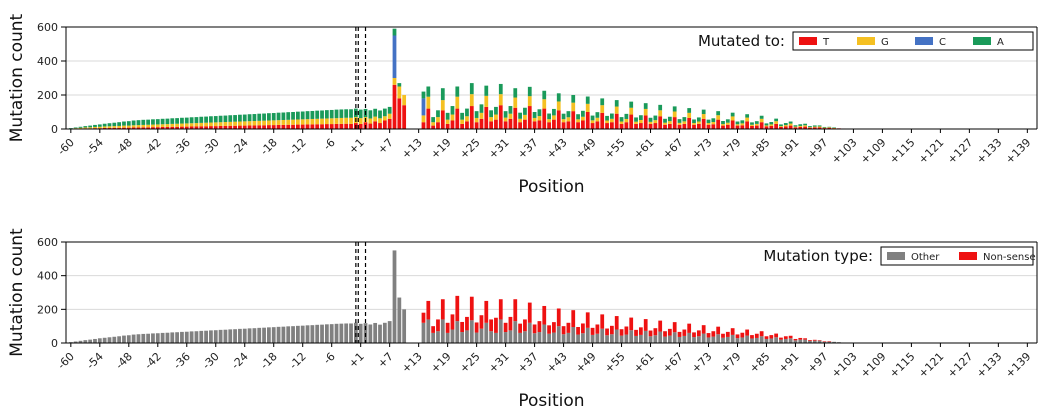 This screenshot has width=1042, height=410. I want to click on legend: Mutation type: Other Non-sense, so click(899, 256).